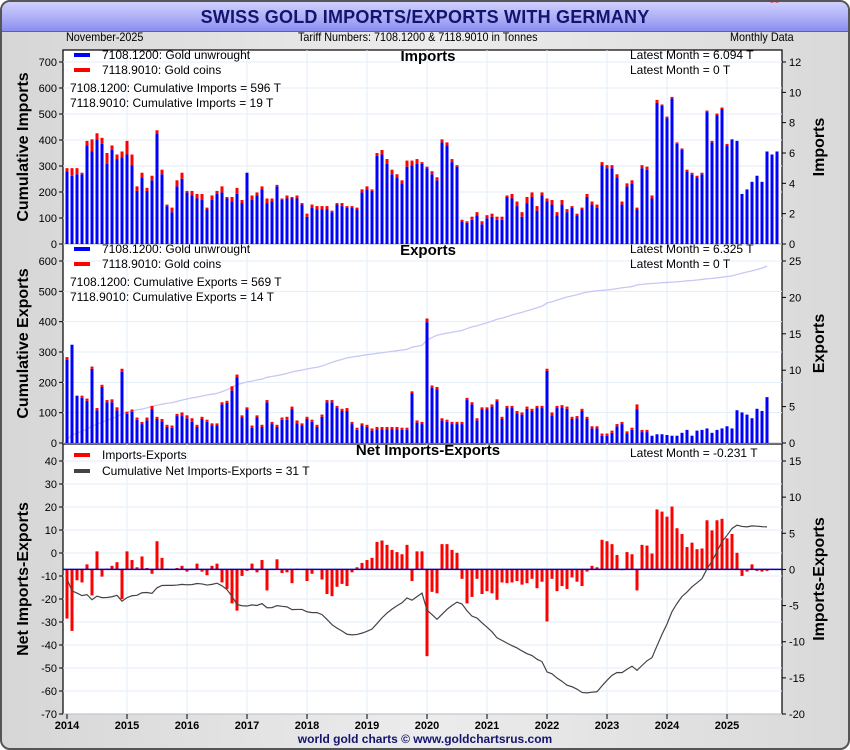  I want to click on report-date: November-2025, so click(105, 37).